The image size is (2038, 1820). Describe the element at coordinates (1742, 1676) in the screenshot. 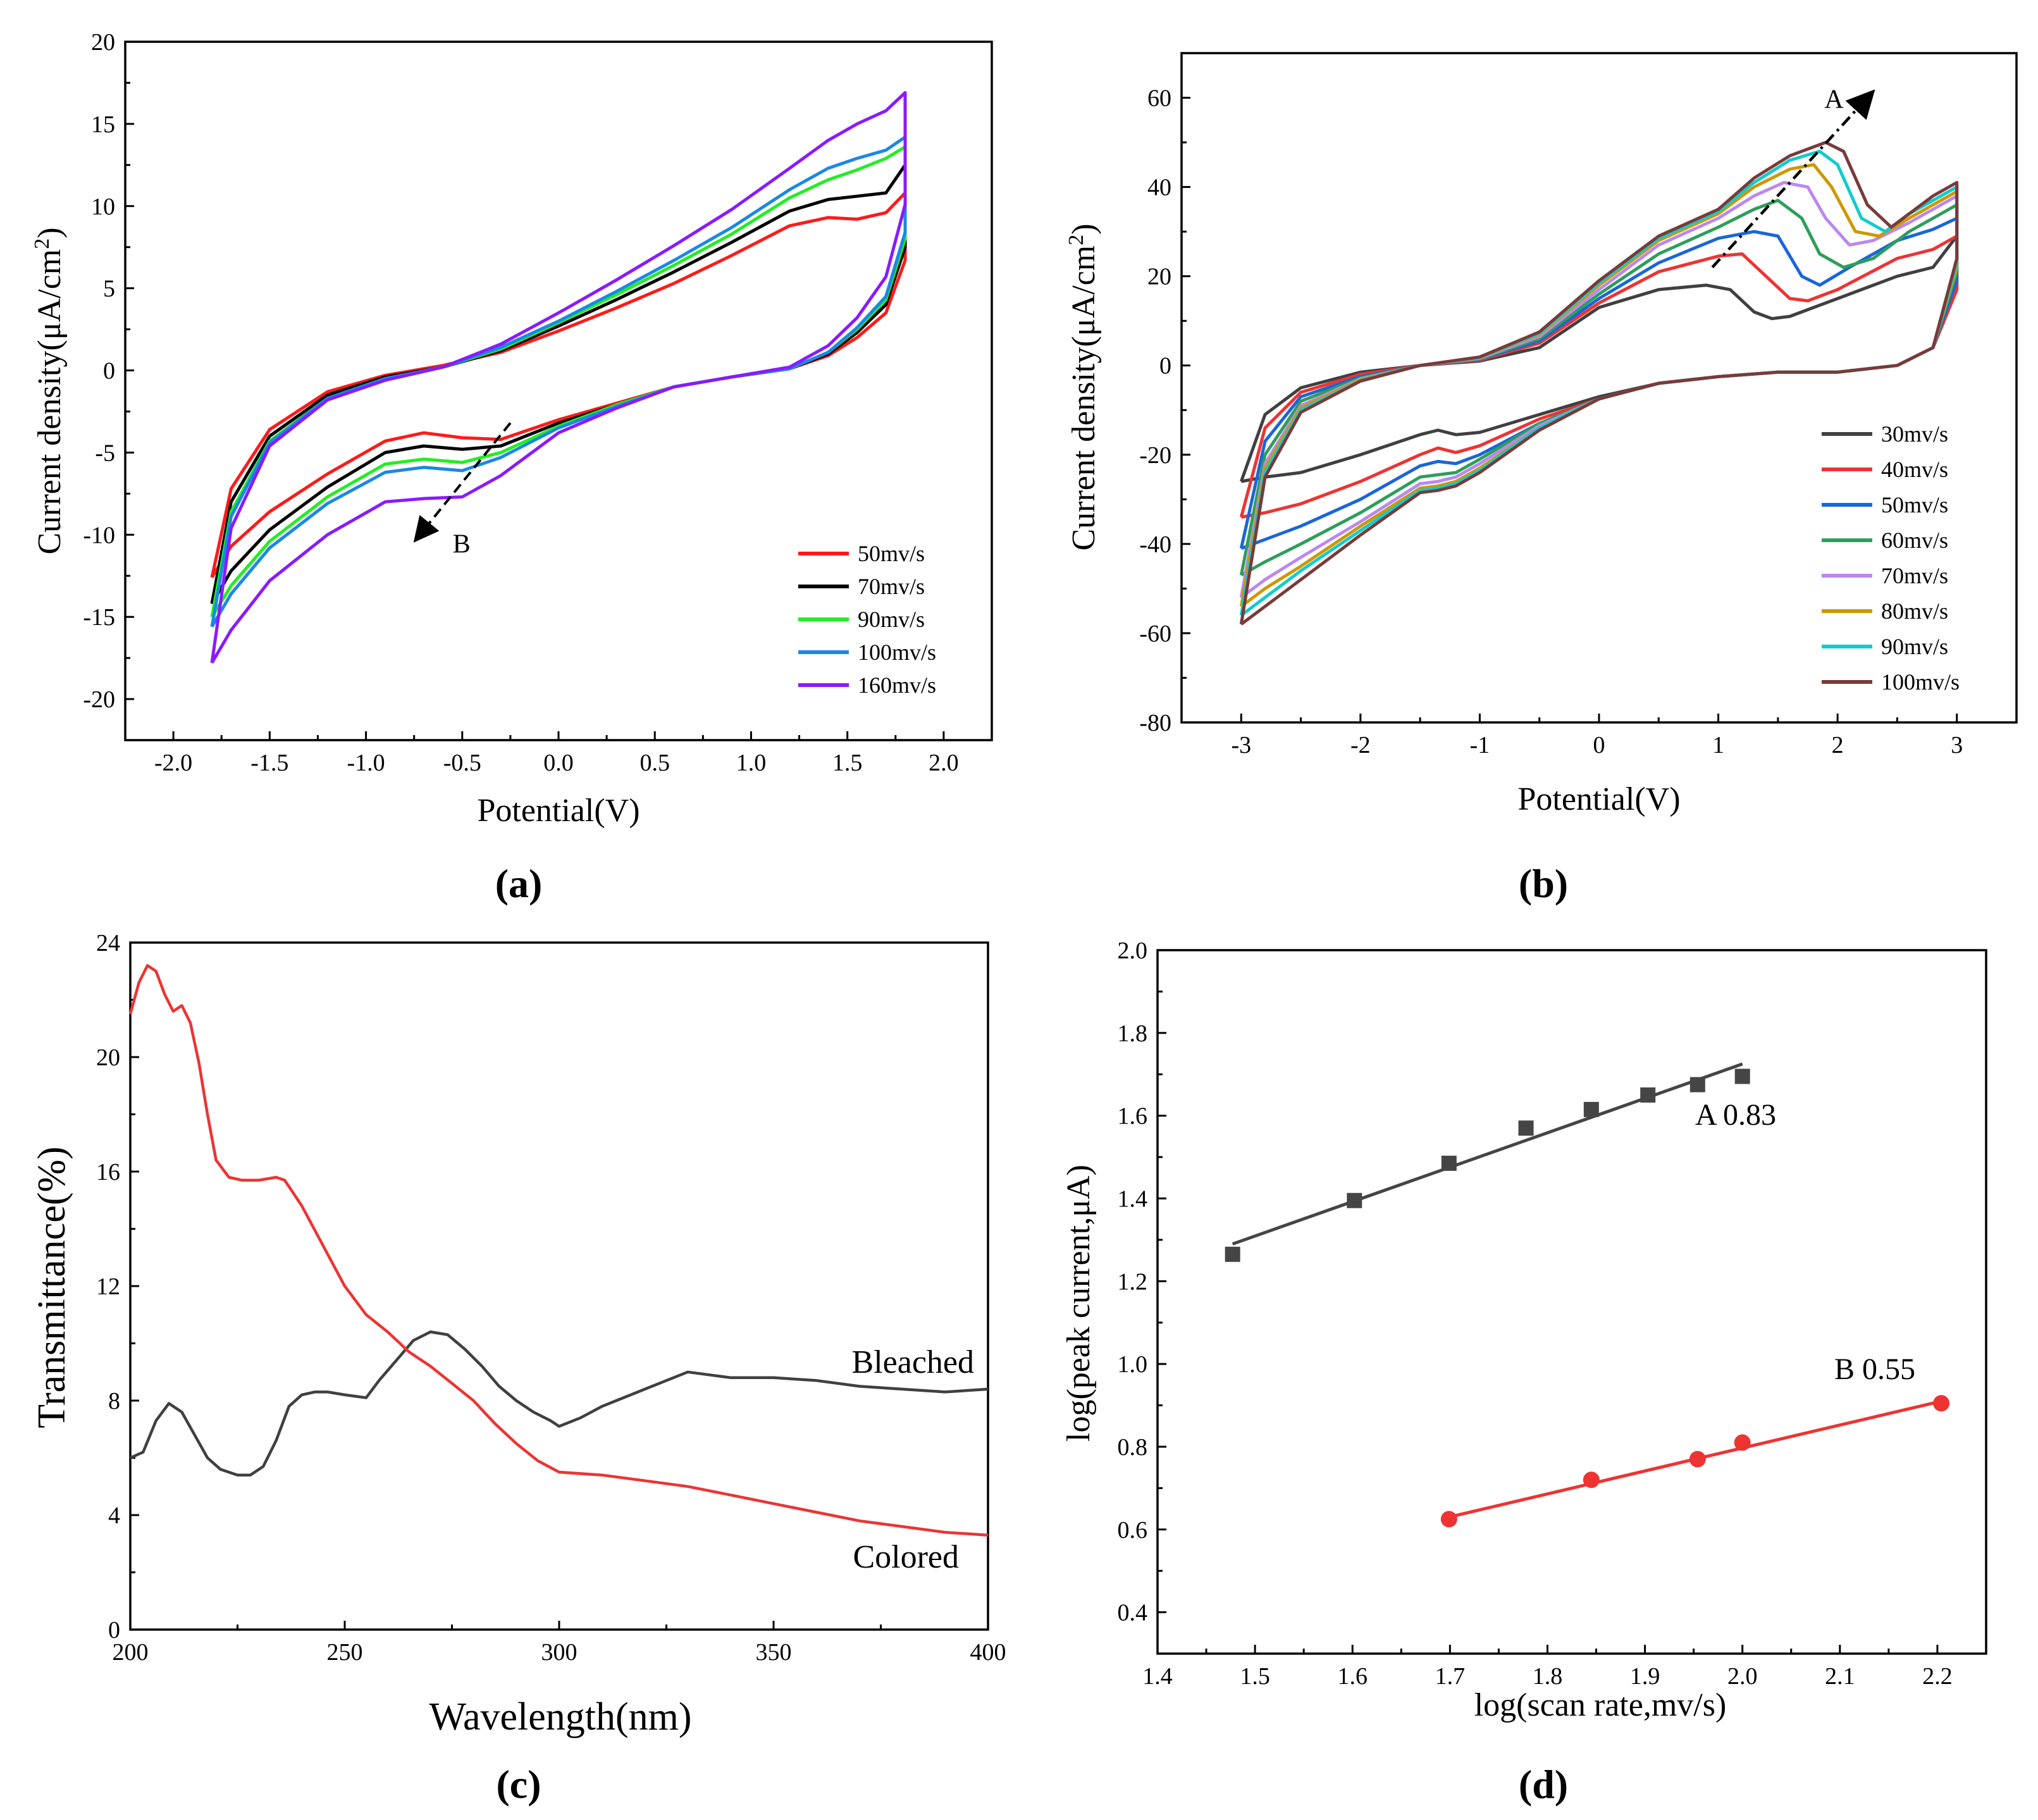

I see `d-x-tick-label: 2.0` at that location.